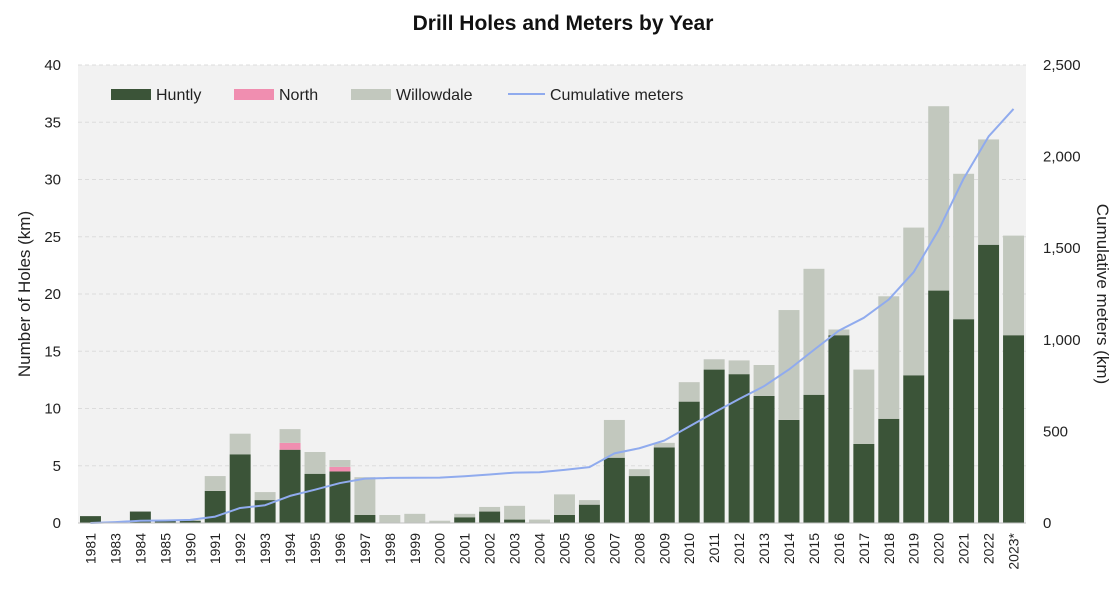  Describe the element at coordinates (165, 548) in the screenshot. I see `x-tick-label: 1985` at that location.